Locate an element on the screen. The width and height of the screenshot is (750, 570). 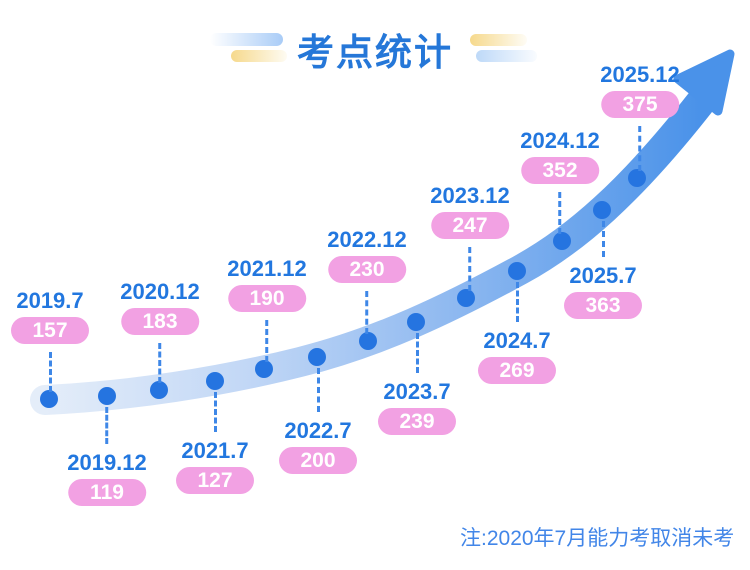
data-point-date: 2023.7 is located at coordinates (417, 391).